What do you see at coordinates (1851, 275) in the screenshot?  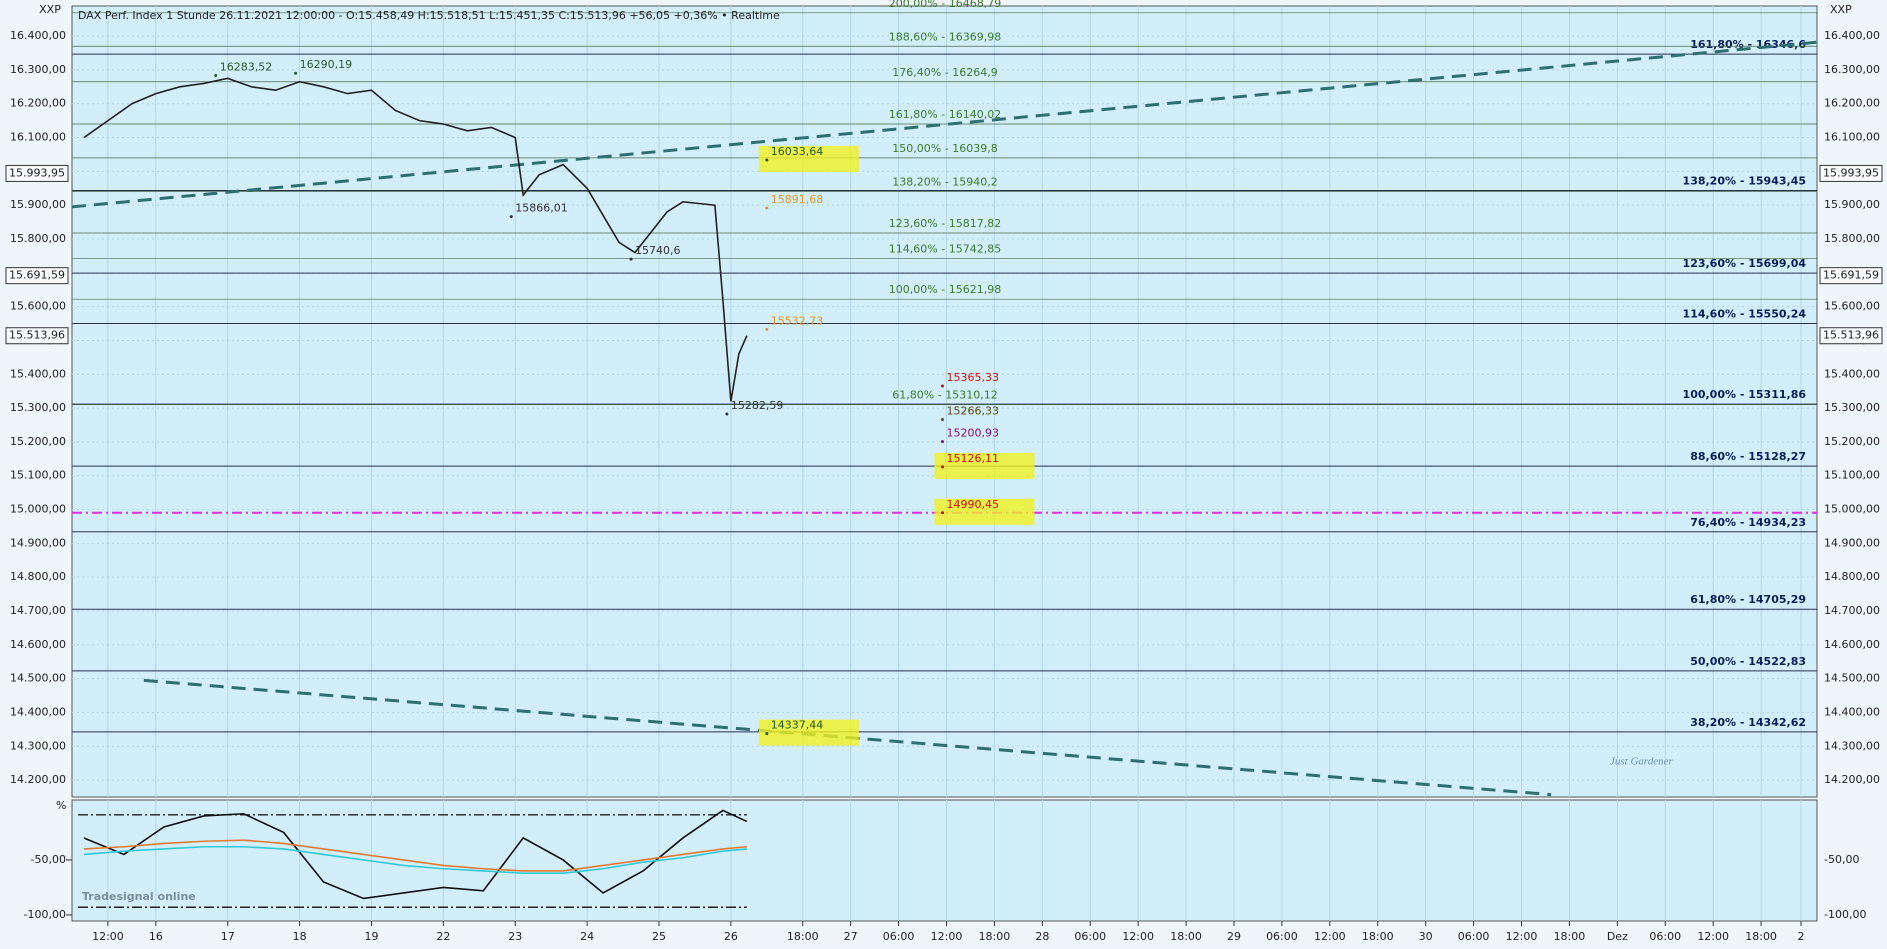 I see `price-marker-label: 15.691,59` at bounding box center [1851, 275].